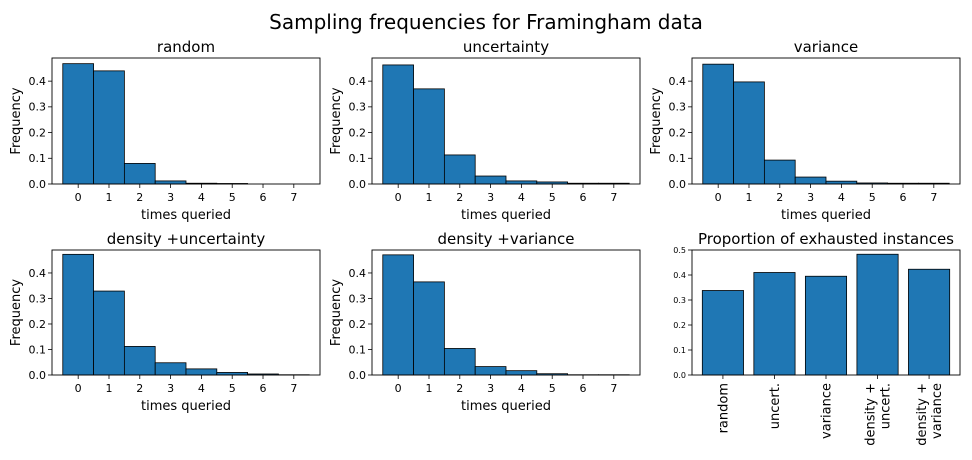 The image size is (972, 460). I want to click on chart-title: Proportion of exhausted instances, so click(826, 239).